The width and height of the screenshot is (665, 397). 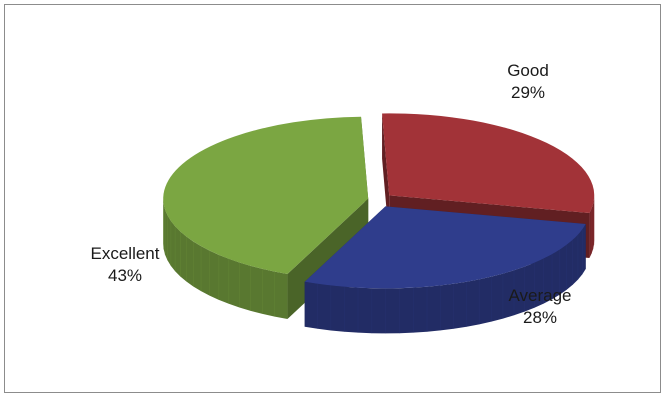 I want to click on slice-label-good: Good 29%, so click(x=528, y=82).